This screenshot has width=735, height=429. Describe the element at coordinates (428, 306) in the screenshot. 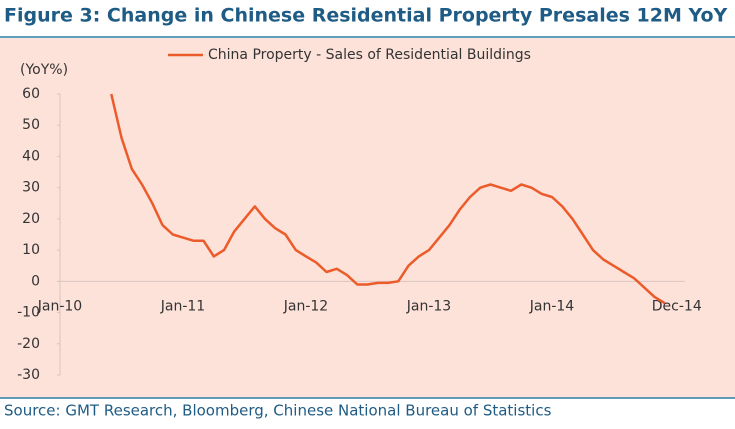

I see `x-tick-label: Jan-13` at that location.